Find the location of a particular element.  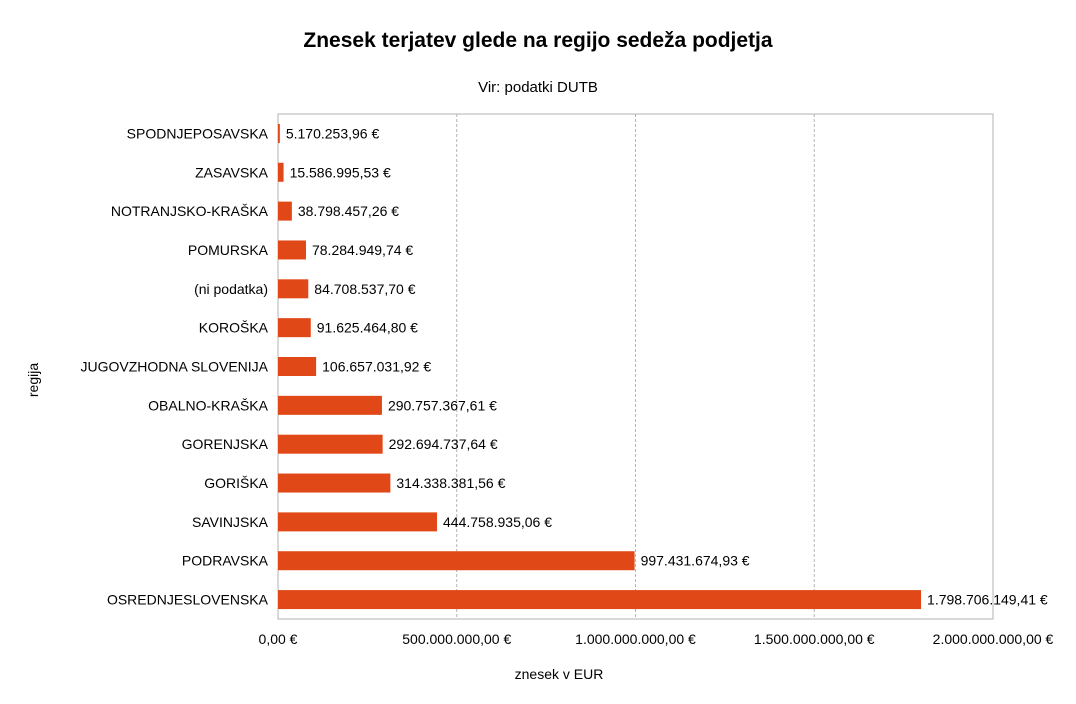

category-label: NOTRANJSKO-KRAŠKA is located at coordinates (190, 211).